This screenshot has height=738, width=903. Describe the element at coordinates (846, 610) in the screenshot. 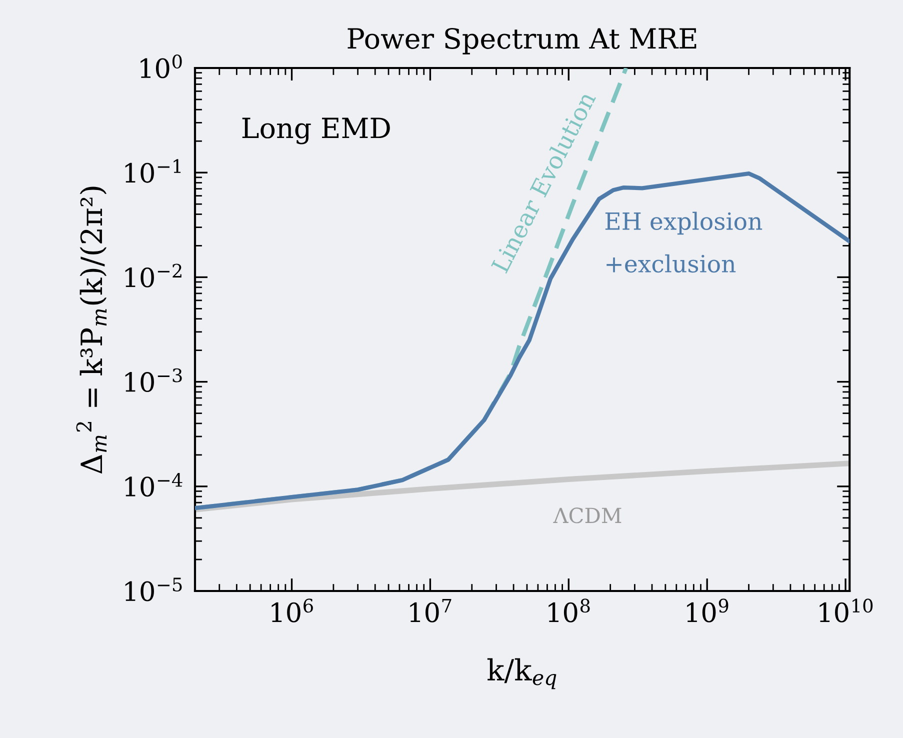

I see `x-tick-label: 10$^{10}$` at that location.